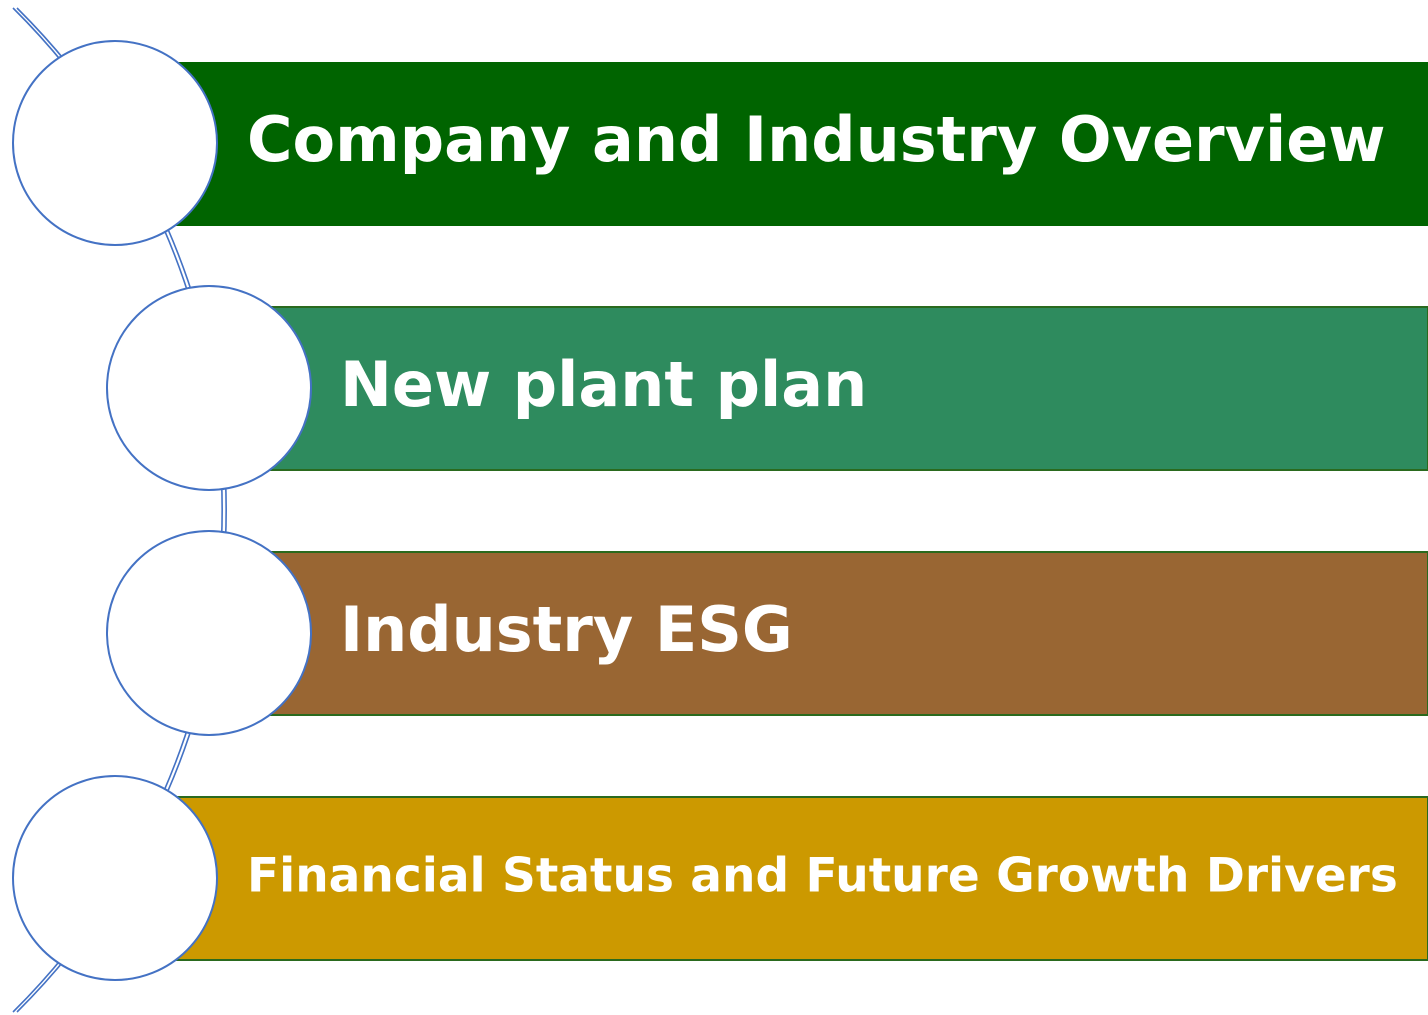 This screenshot has height=1015, width=1428. I want to click on item-label: Company and Industry Overview, so click(816, 139).